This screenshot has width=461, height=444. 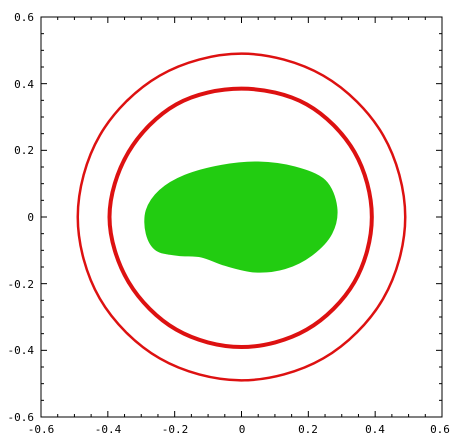 I want to click on x-tick-label: 0, so click(x=242, y=429).